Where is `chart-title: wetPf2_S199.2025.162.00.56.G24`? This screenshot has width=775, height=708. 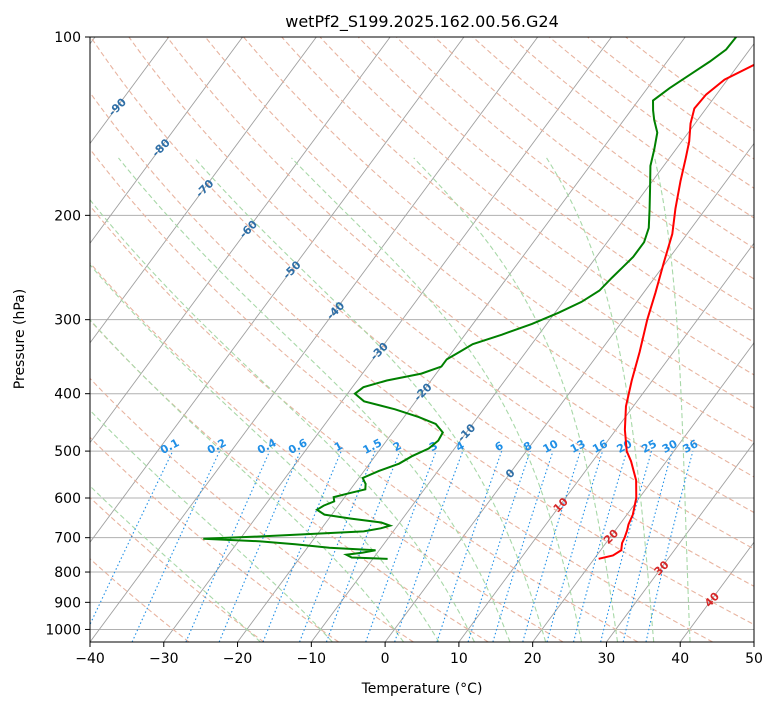 chart-title: wetPf2_S199.2025.162.00.56.G24 is located at coordinates (422, 22).